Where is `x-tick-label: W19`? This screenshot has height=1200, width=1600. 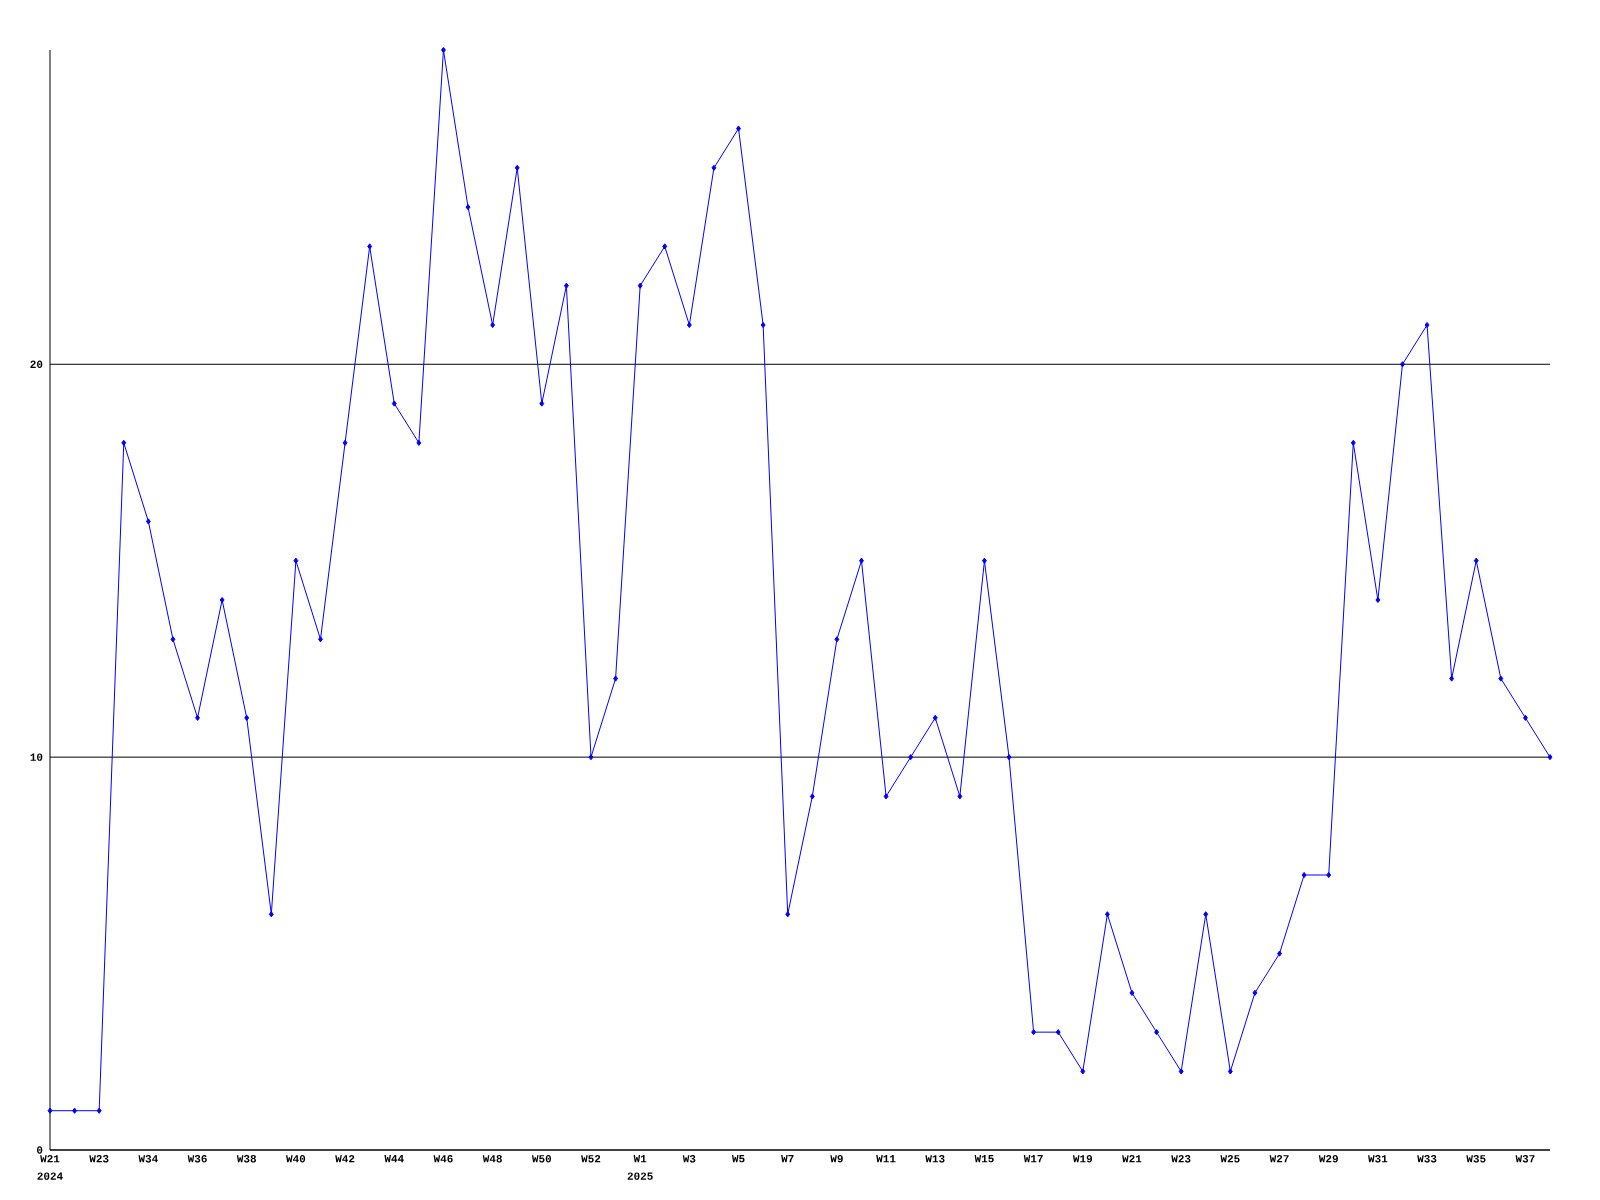
x-tick-label: W19 is located at coordinates (1082, 1159).